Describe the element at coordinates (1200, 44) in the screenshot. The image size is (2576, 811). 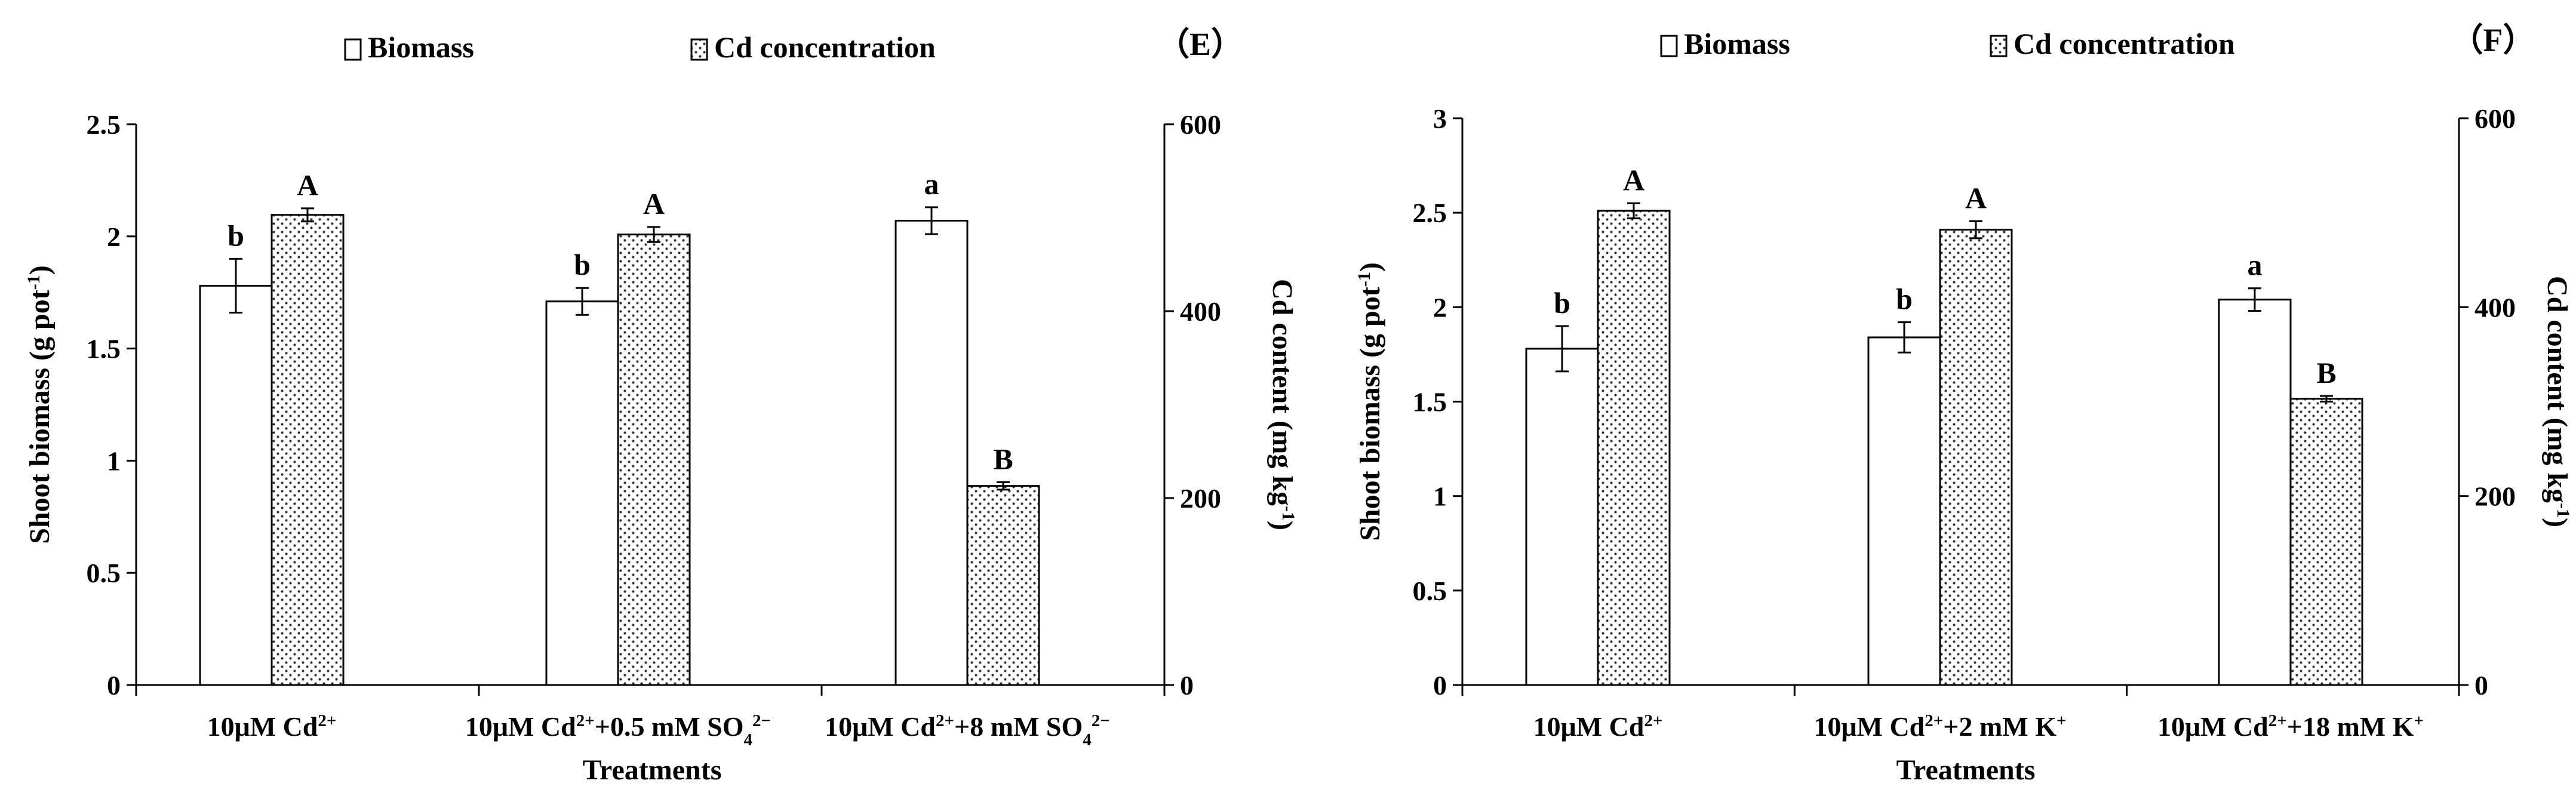
I see `panel-label: （E）` at that location.